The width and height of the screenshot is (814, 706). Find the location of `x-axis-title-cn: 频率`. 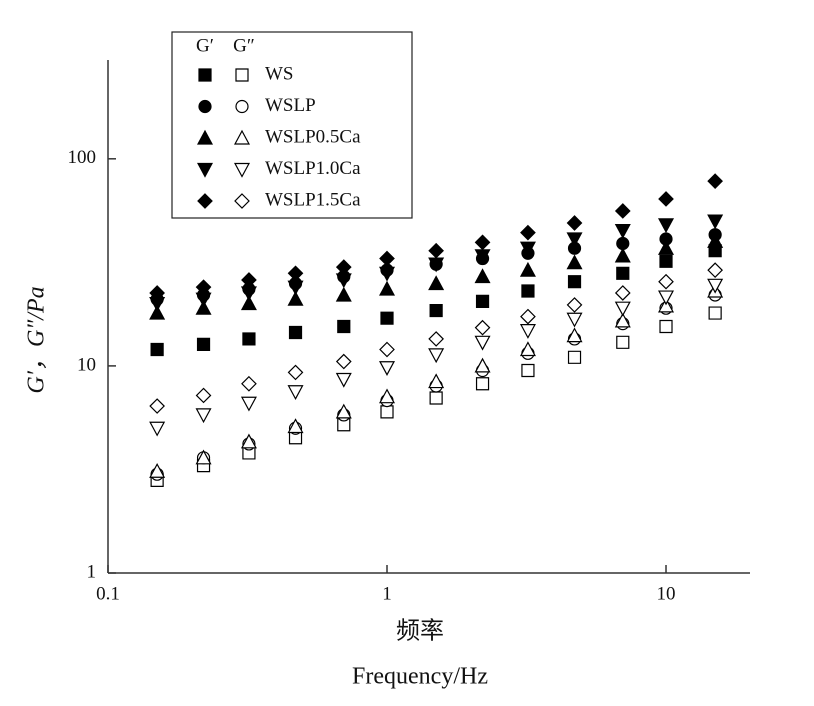

x-axis-title-cn: 频率 is located at coordinates (420, 631).